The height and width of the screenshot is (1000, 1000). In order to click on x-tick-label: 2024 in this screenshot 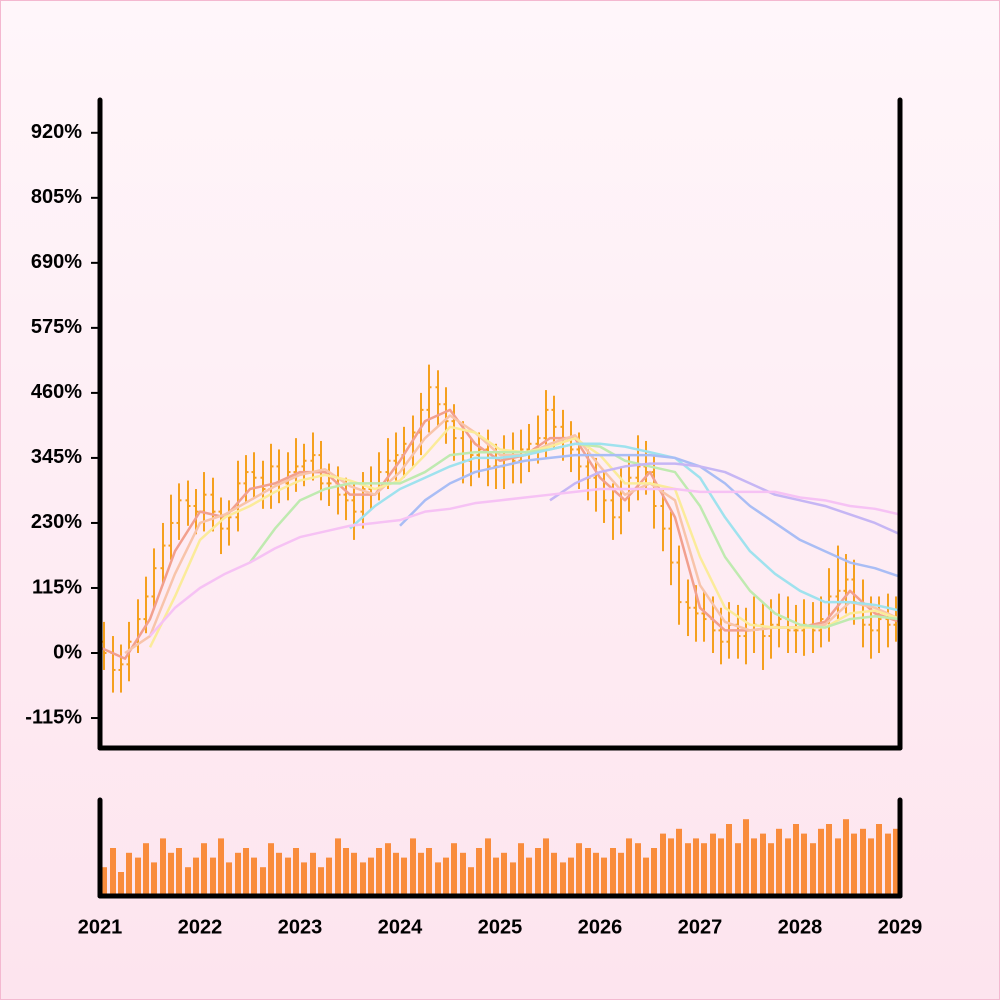, I will do `click(400, 927)`.